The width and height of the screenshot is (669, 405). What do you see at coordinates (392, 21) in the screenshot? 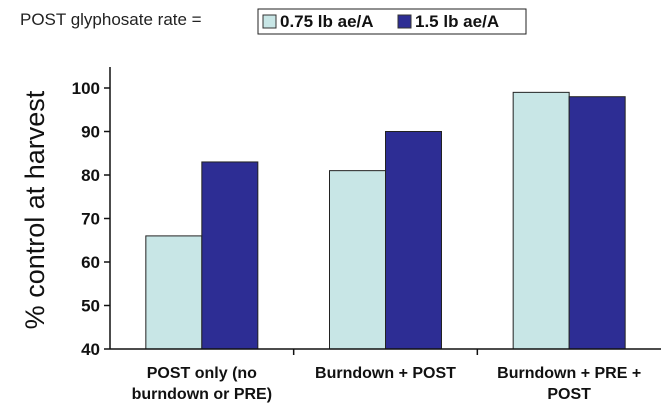
I see `legend-box` at bounding box center [392, 21].